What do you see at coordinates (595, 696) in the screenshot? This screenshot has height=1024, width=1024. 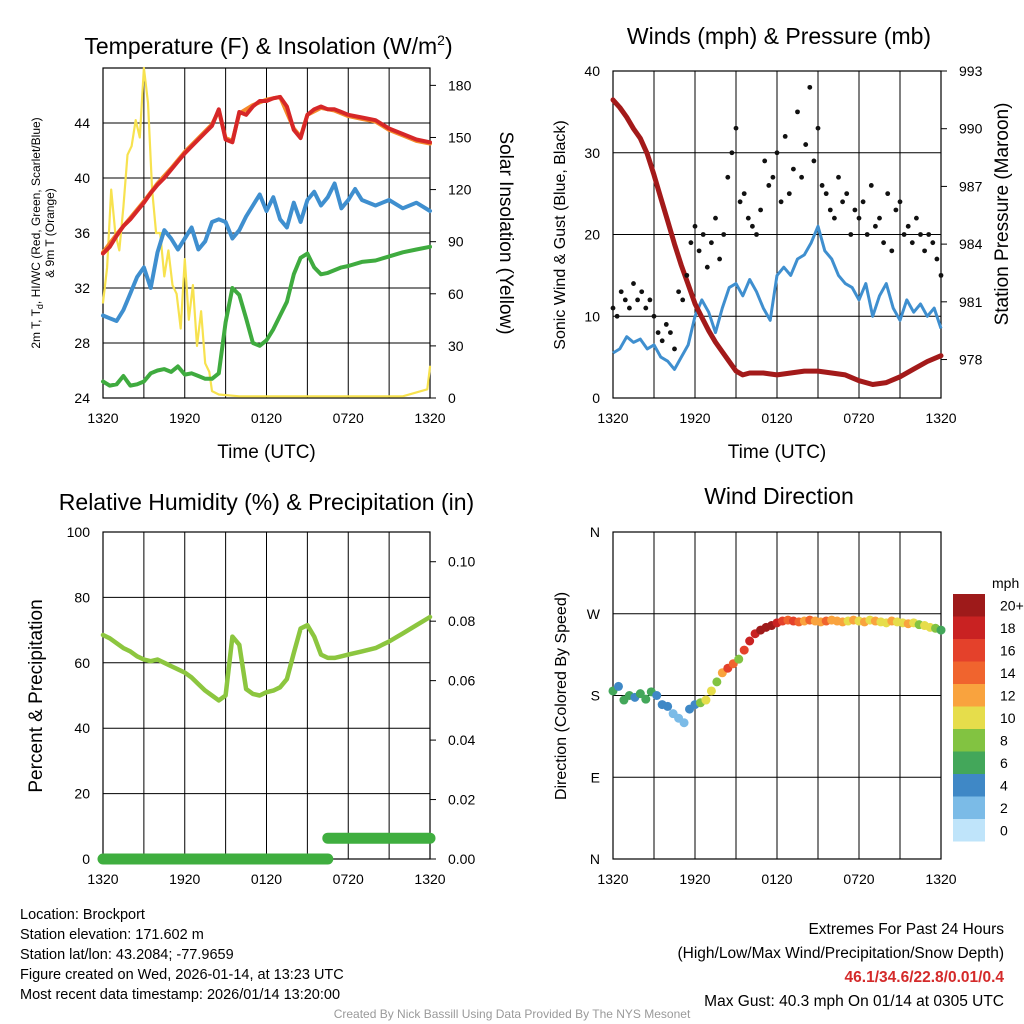 I see `y-tick-label: S` at bounding box center [595, 696].